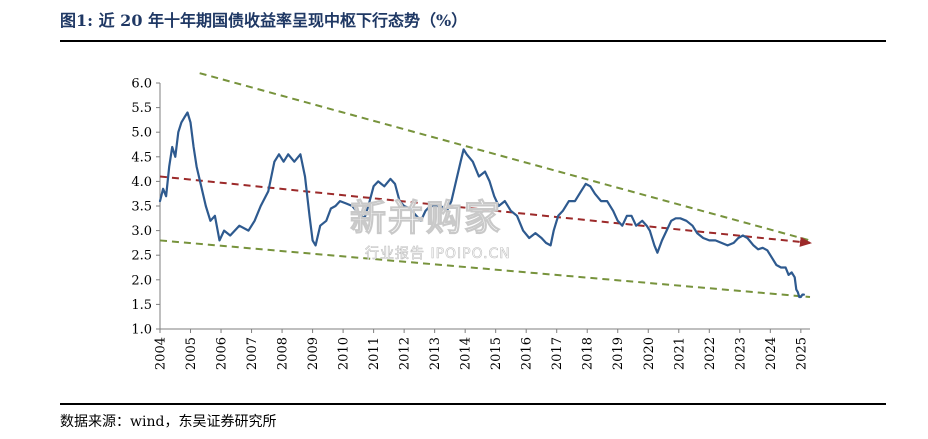  Describe the element at coordinates (496, 353) in the screenshot. I see `x-tick-label: 2015` at that location.